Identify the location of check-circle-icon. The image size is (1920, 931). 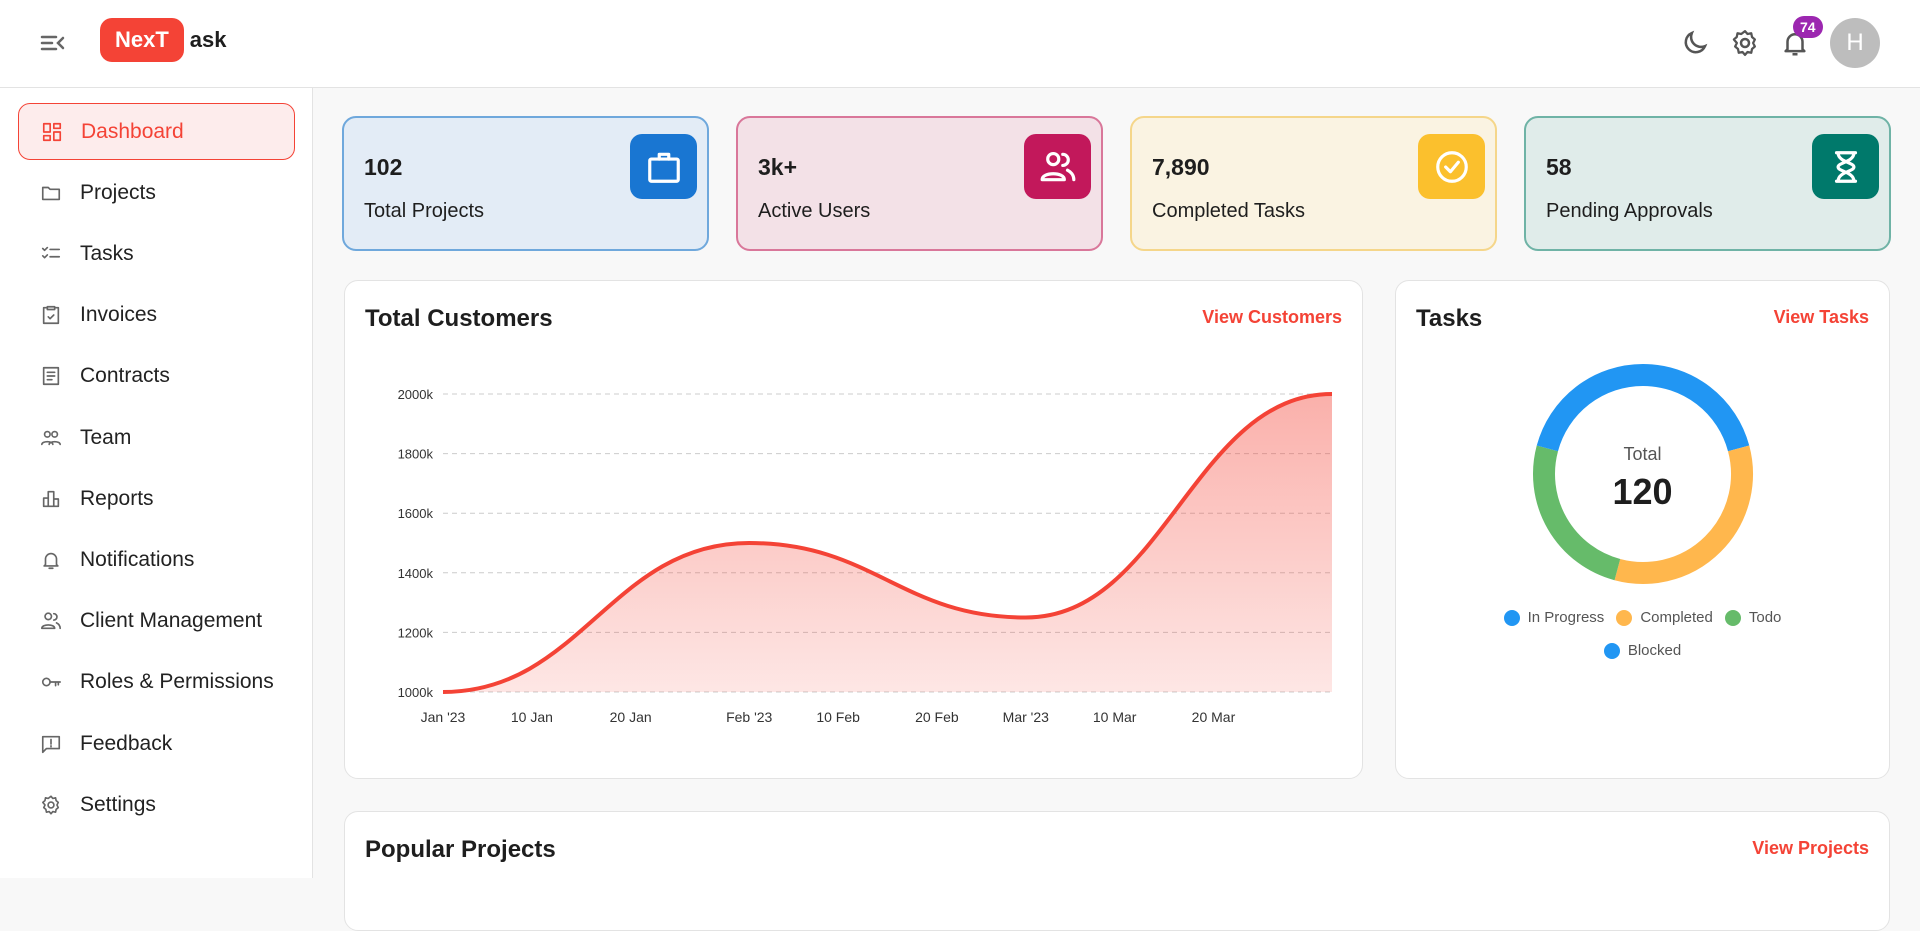
(1451, 166).